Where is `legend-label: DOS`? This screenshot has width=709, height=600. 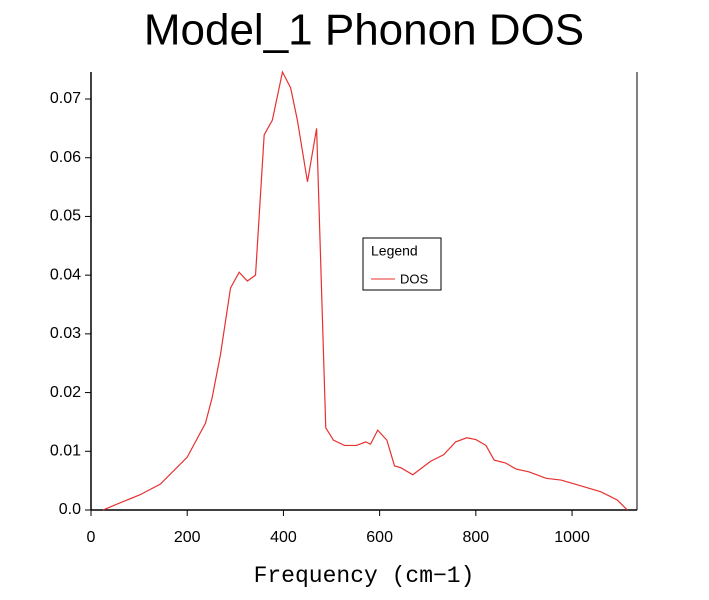
legend-label: DOS is located at coordinates (414, 278).